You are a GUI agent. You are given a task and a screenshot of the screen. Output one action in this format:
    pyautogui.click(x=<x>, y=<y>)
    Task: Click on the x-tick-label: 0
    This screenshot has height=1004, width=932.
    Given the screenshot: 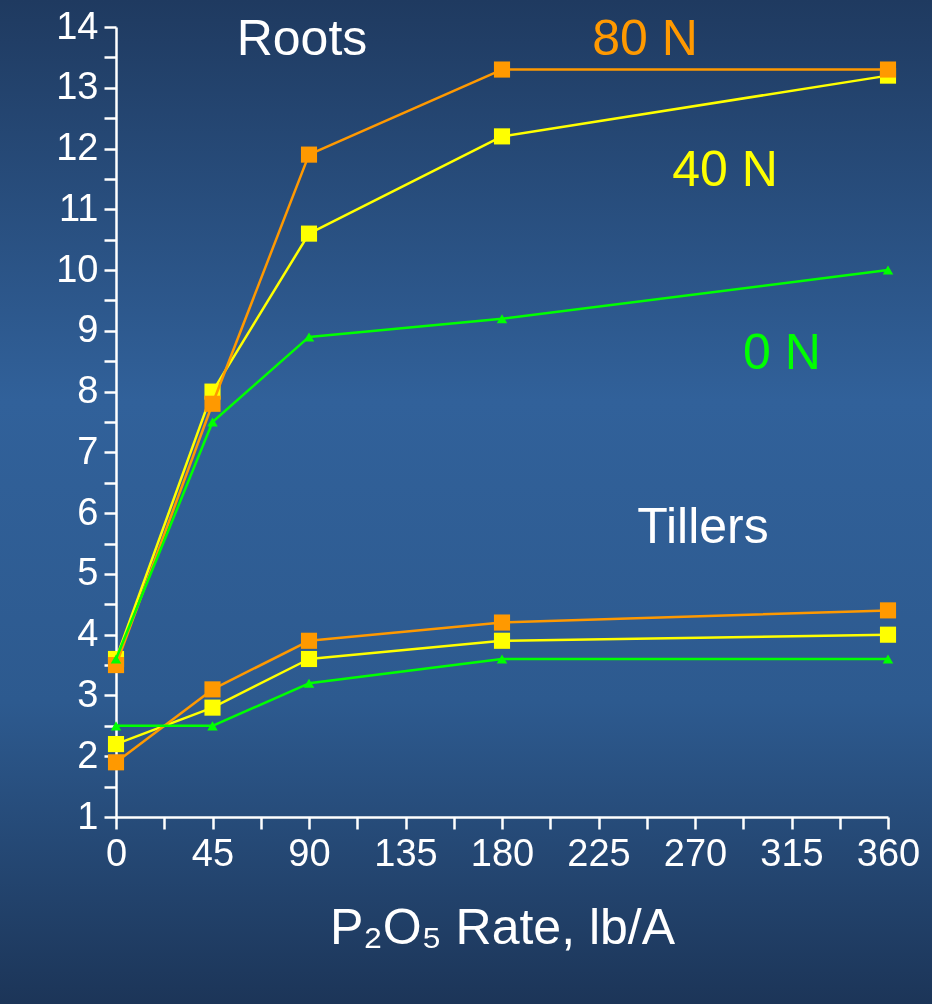 What is the action you would take?
    pyautogui.click(x=116, y=852)
    